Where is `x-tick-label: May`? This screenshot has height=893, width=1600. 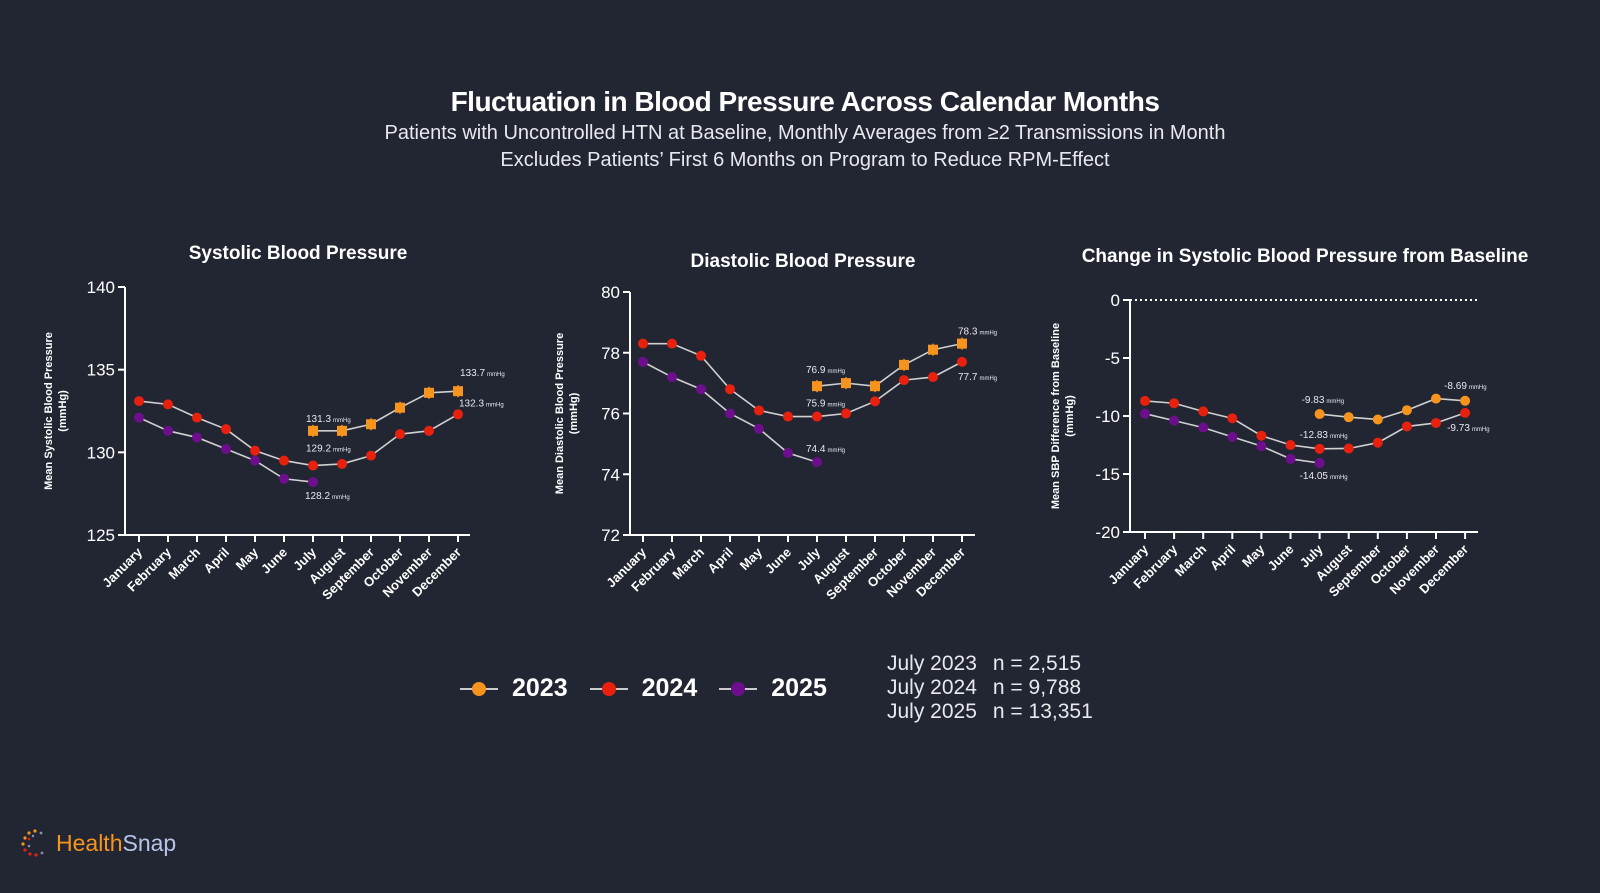
x-tick-label: May is located at coordinates (751, 558).